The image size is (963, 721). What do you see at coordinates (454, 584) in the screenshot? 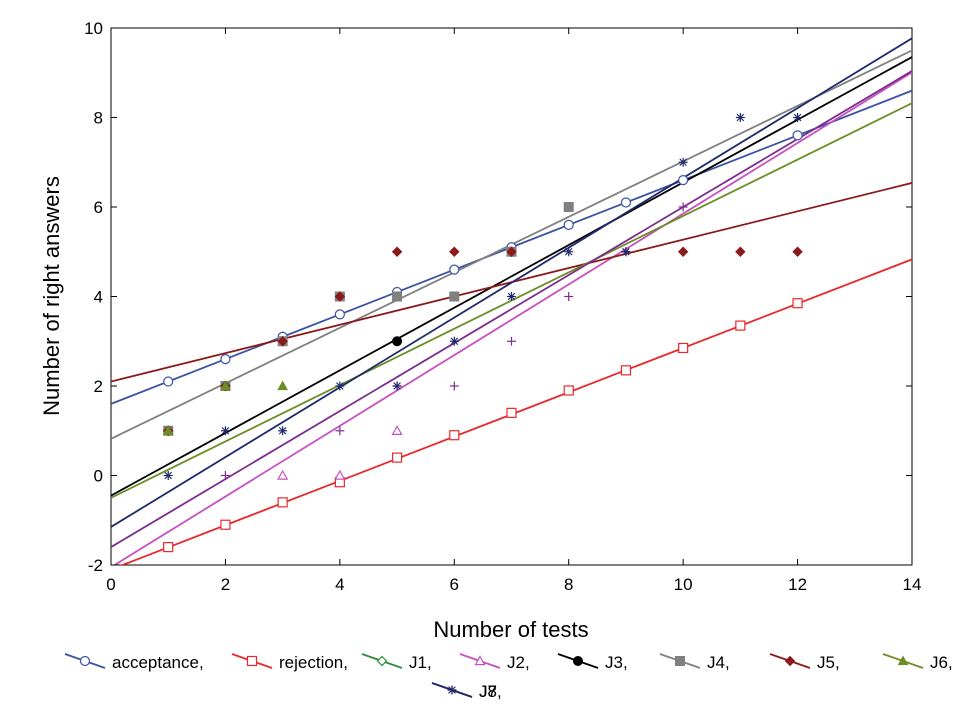
I see `x-tick-label: 6` at bounding box center [454, 584].